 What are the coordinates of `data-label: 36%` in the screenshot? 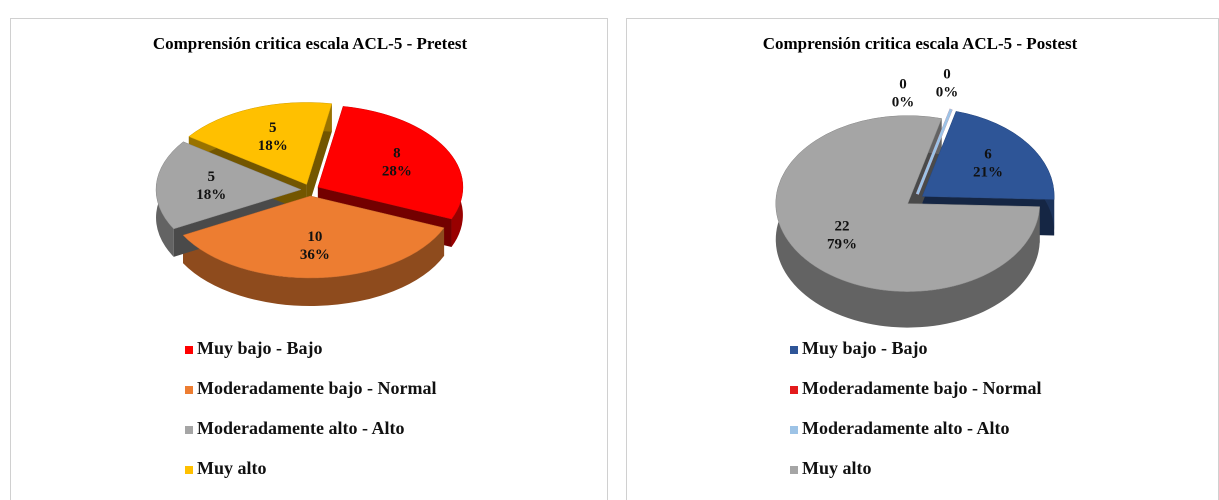 It's located at (315, 255).